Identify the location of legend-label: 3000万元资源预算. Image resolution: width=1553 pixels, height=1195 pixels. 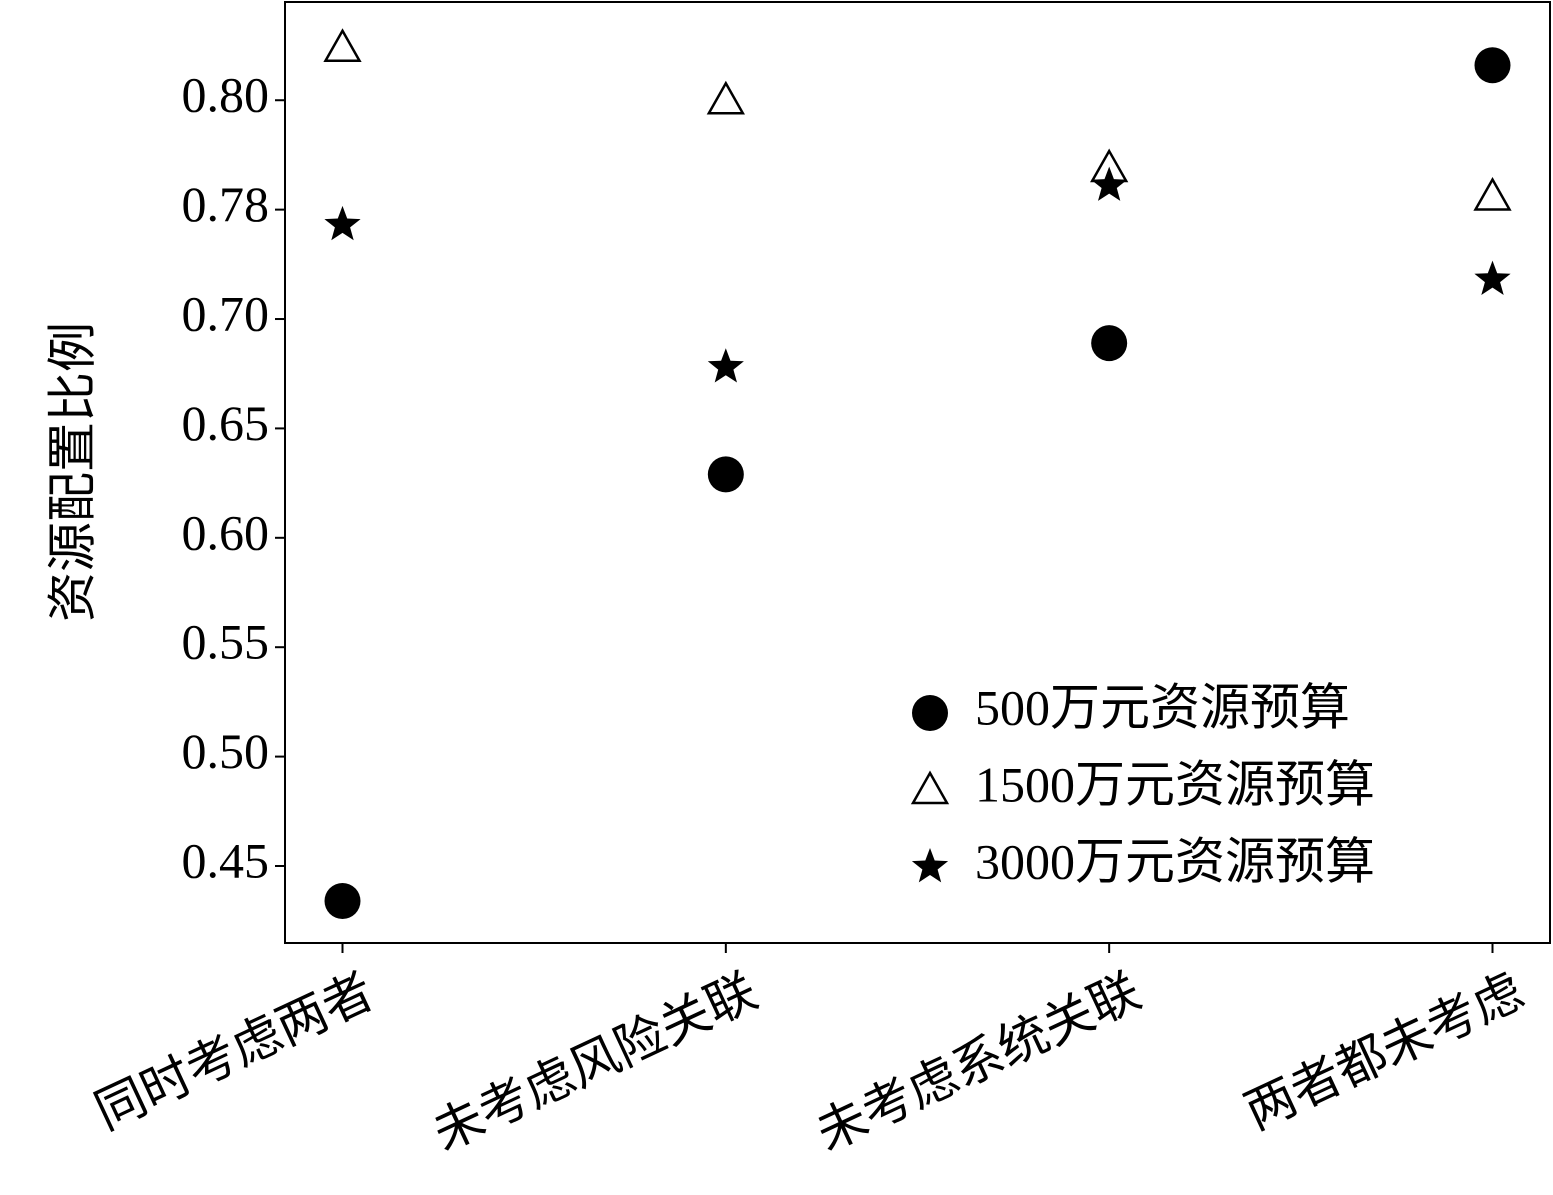
(1175, 861).